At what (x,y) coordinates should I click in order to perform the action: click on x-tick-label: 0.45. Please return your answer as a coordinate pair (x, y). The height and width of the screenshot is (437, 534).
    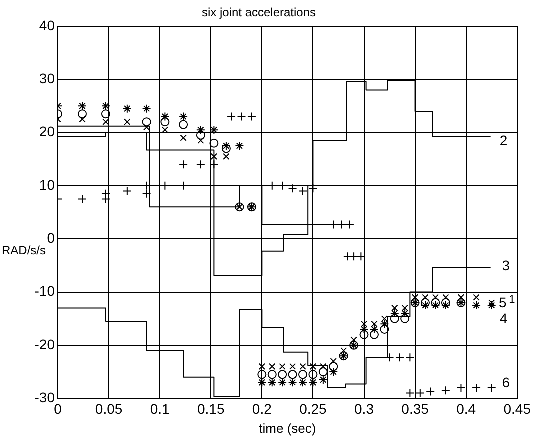
    Looking at the image, I should click on (518, 408).